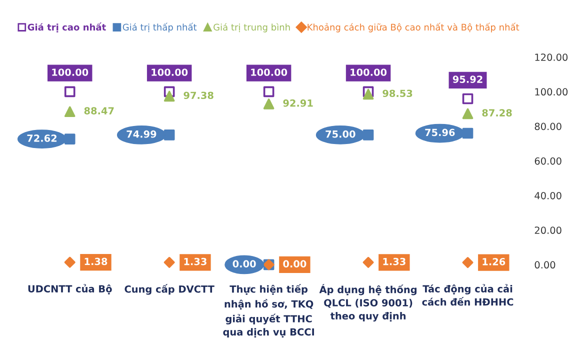  I want to click on y-tick-label: 100.00, so click(551, 92).